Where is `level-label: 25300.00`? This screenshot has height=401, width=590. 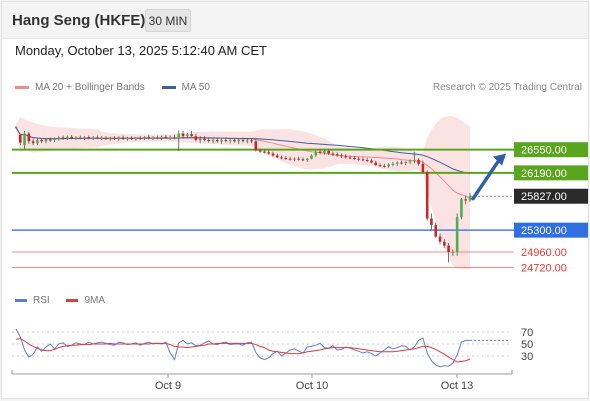
level-label: 25300.00 is located at coordinates (544, 231).